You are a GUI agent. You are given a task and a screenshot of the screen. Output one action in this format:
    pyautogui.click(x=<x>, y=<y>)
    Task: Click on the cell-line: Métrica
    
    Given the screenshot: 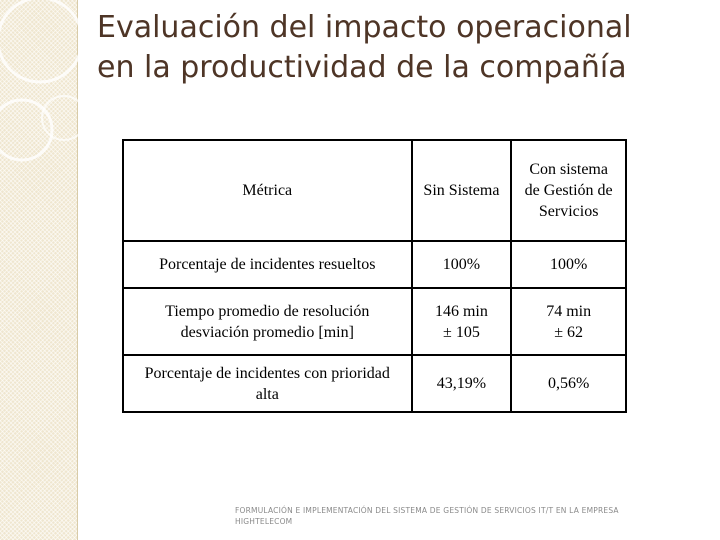 What is the action you would take?
    pyautogui.click(x=267, y=190)
    